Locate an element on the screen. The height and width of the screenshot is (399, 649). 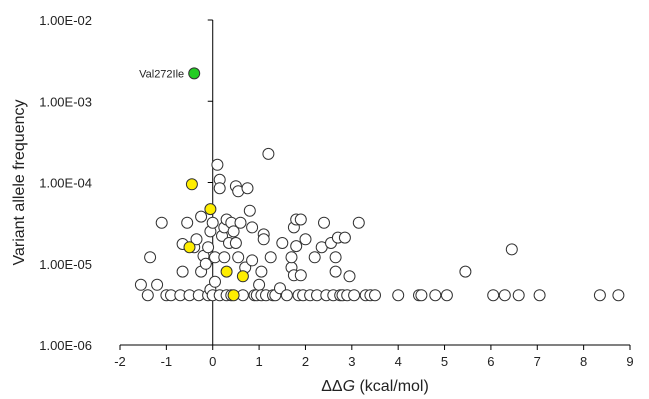
x-tick-label: 3 is located at coordinates (351, 361).